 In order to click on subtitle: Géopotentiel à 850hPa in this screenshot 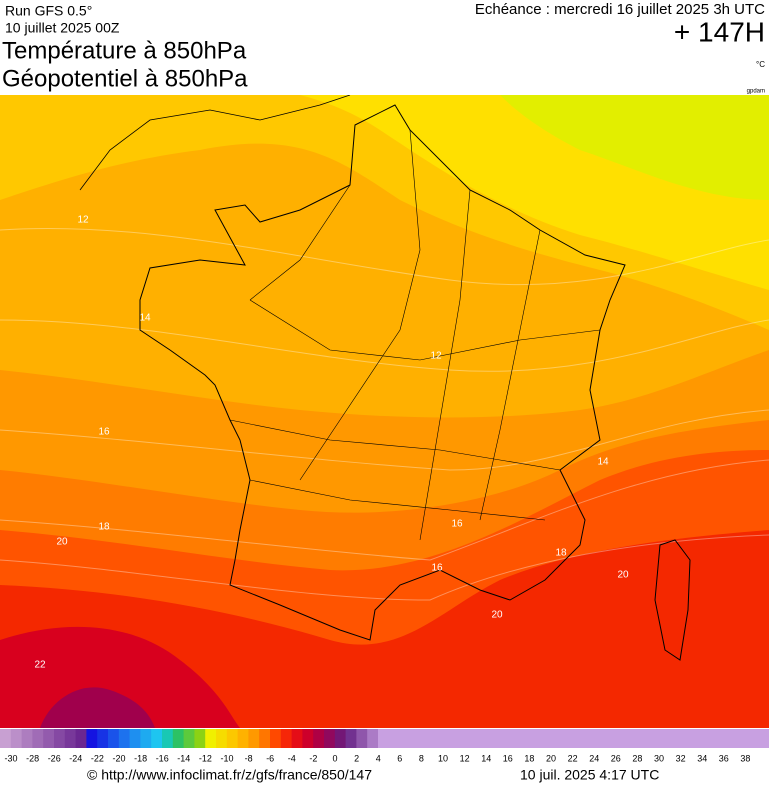, I will do `click(125, 78)`.